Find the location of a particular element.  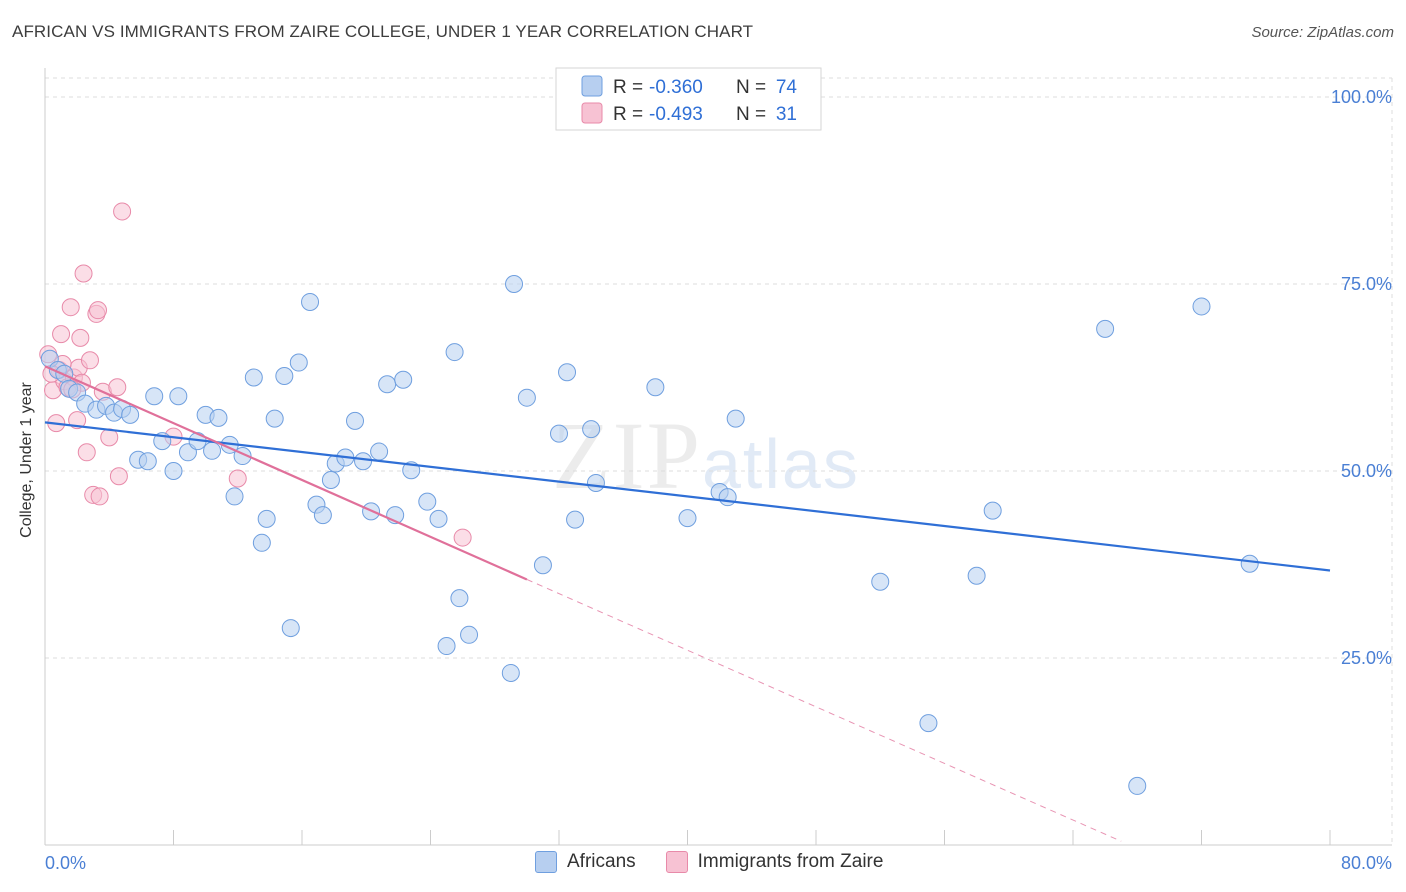

legend-r-value: -0.493 is located at coordinates (676, 114).